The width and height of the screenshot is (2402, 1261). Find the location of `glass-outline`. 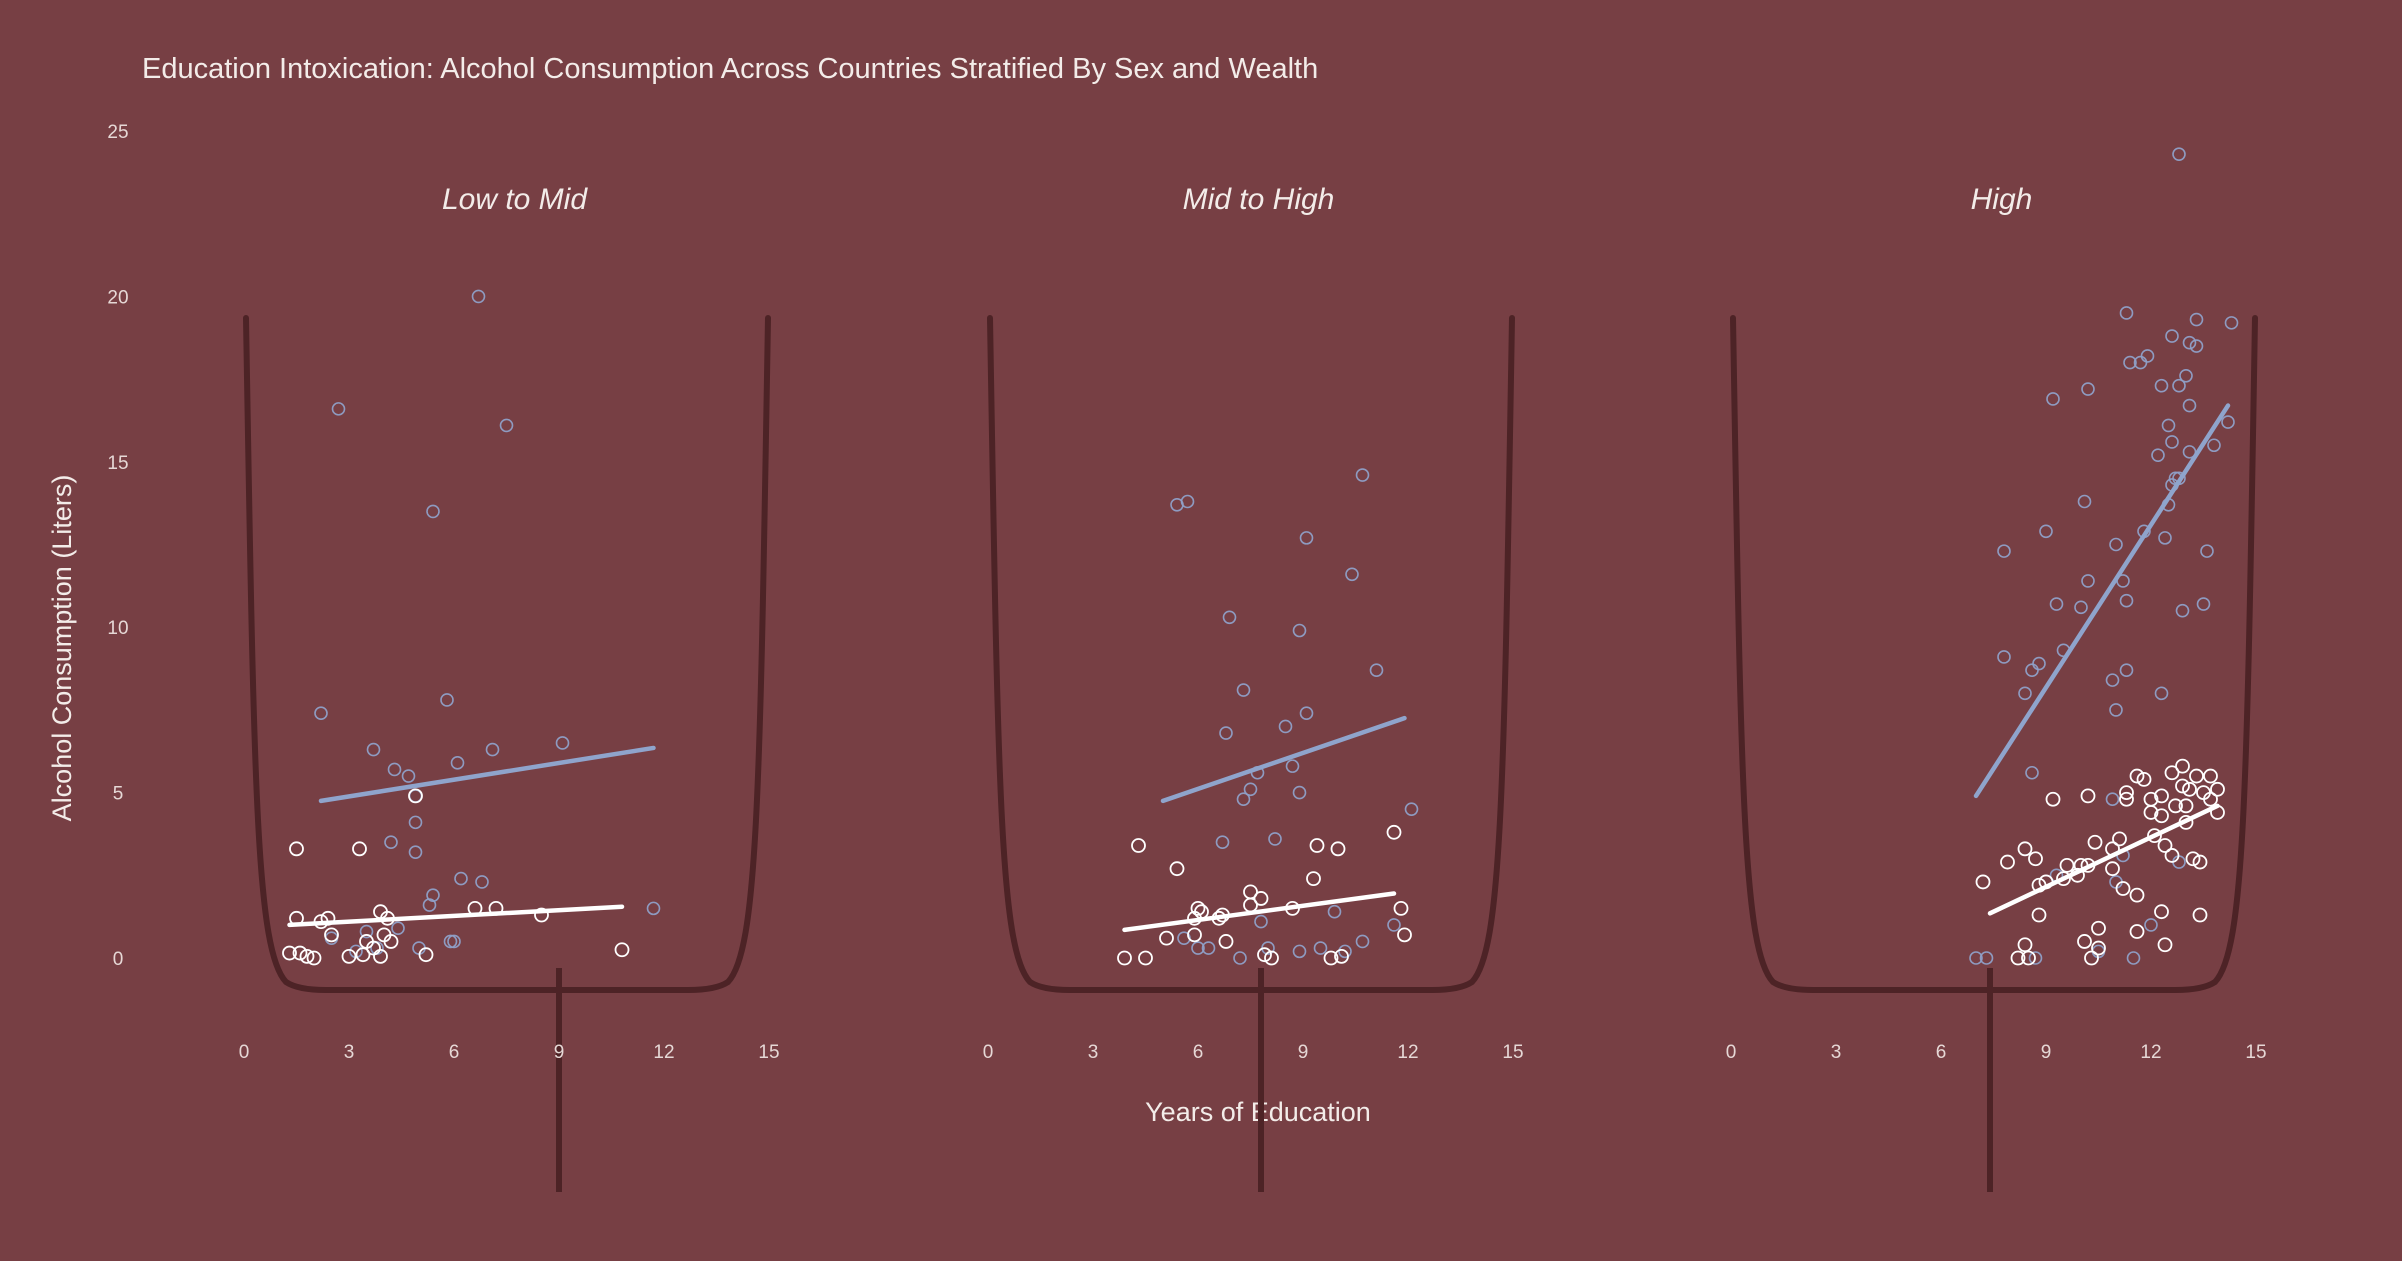

glass-outline is located at coordinates (1994, 654).